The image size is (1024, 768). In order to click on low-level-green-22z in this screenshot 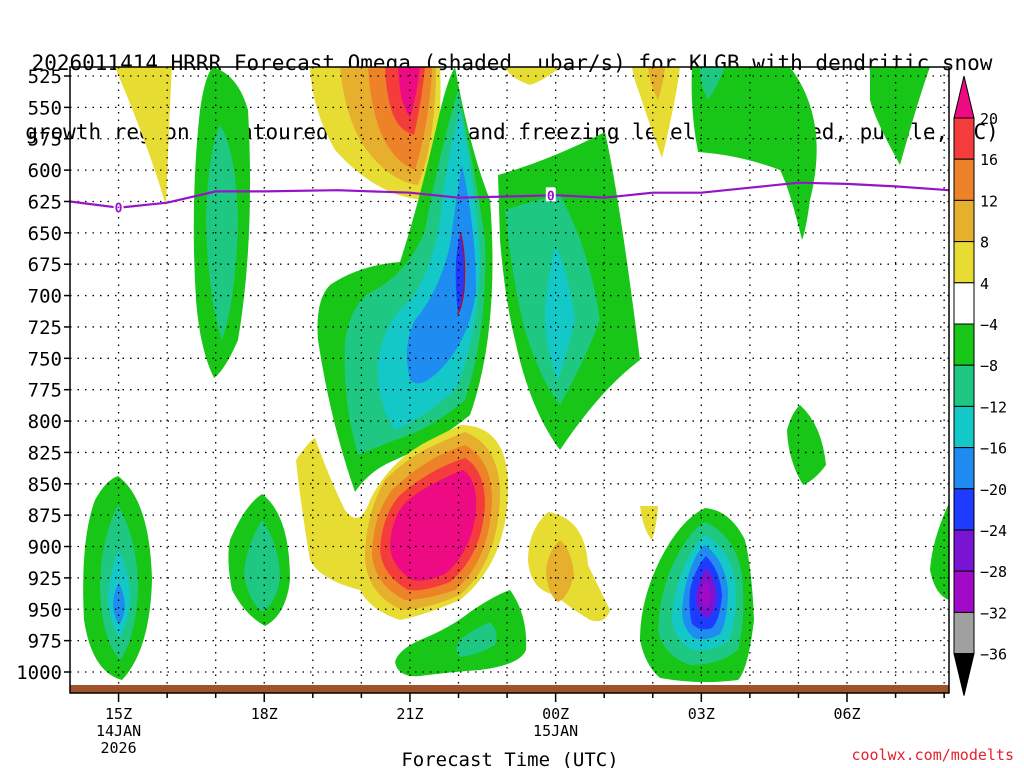, I will do `click(461, 633)`.